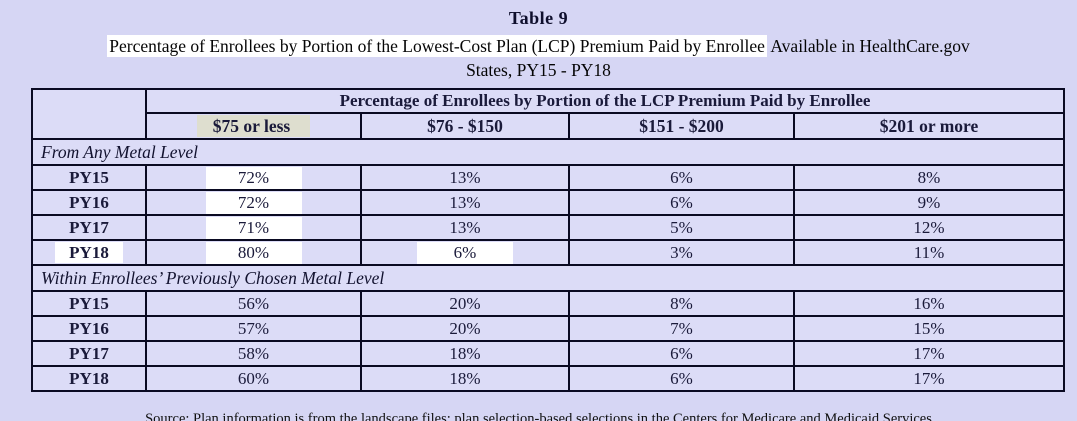  I want to click on table-row: PY18 80% 6% 3% 11%, so click(548, 252).